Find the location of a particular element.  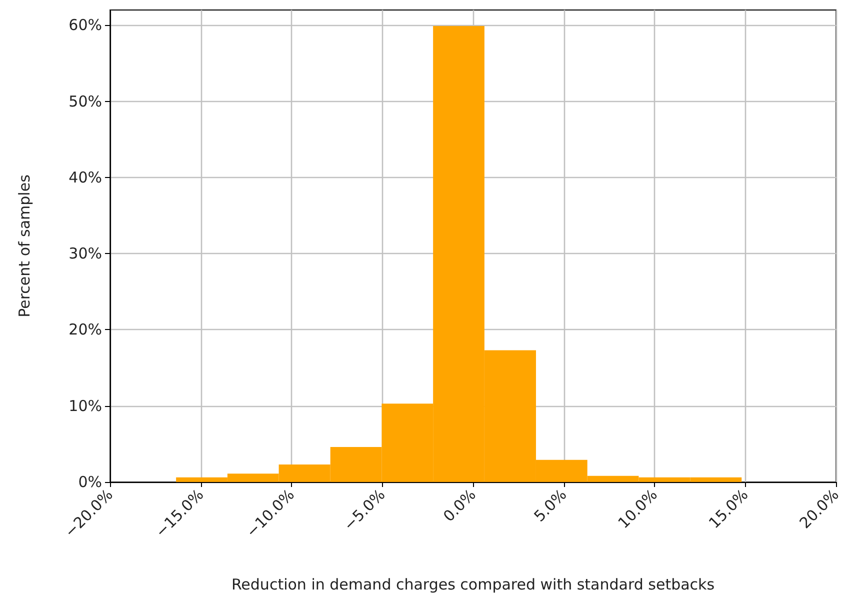

y-tick-label: 50% is located at coordinates (85, 101).